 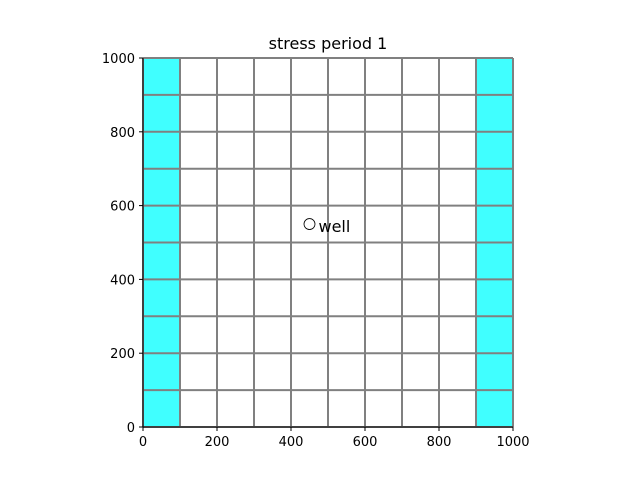 What do you see at coordinates (309, 224) in the screenshot?
I see `well-marker` at bounding box center [309, 224].